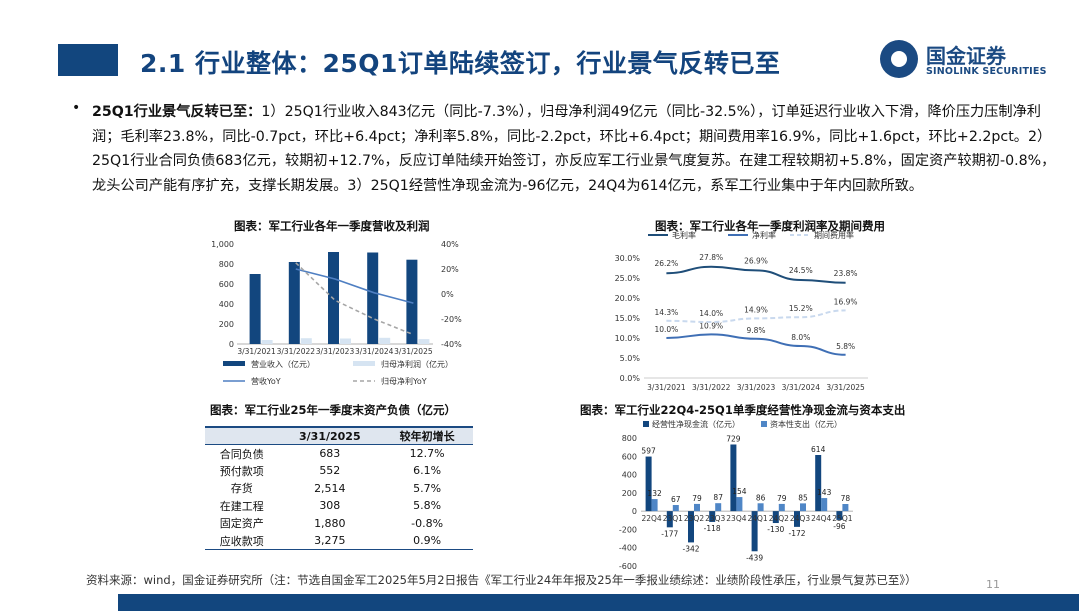  What do you see at coordinates (296, 351) in the screenshot?
I see `x-tick-label: 3/31/2022` at bounding box center [296, 351].